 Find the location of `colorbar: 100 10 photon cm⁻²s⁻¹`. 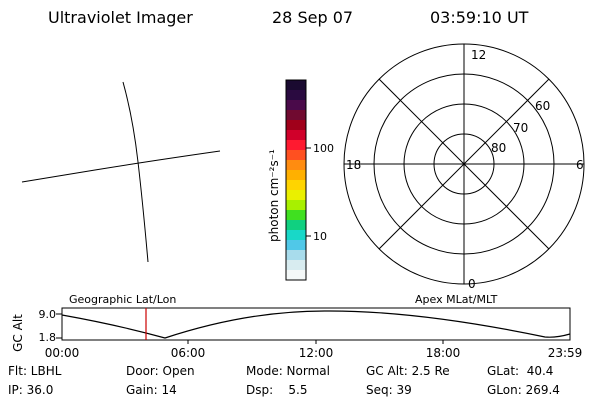

colorbar: 100 10 photon cm⁻²s⁻¹ is located at coordinates (300, 180).